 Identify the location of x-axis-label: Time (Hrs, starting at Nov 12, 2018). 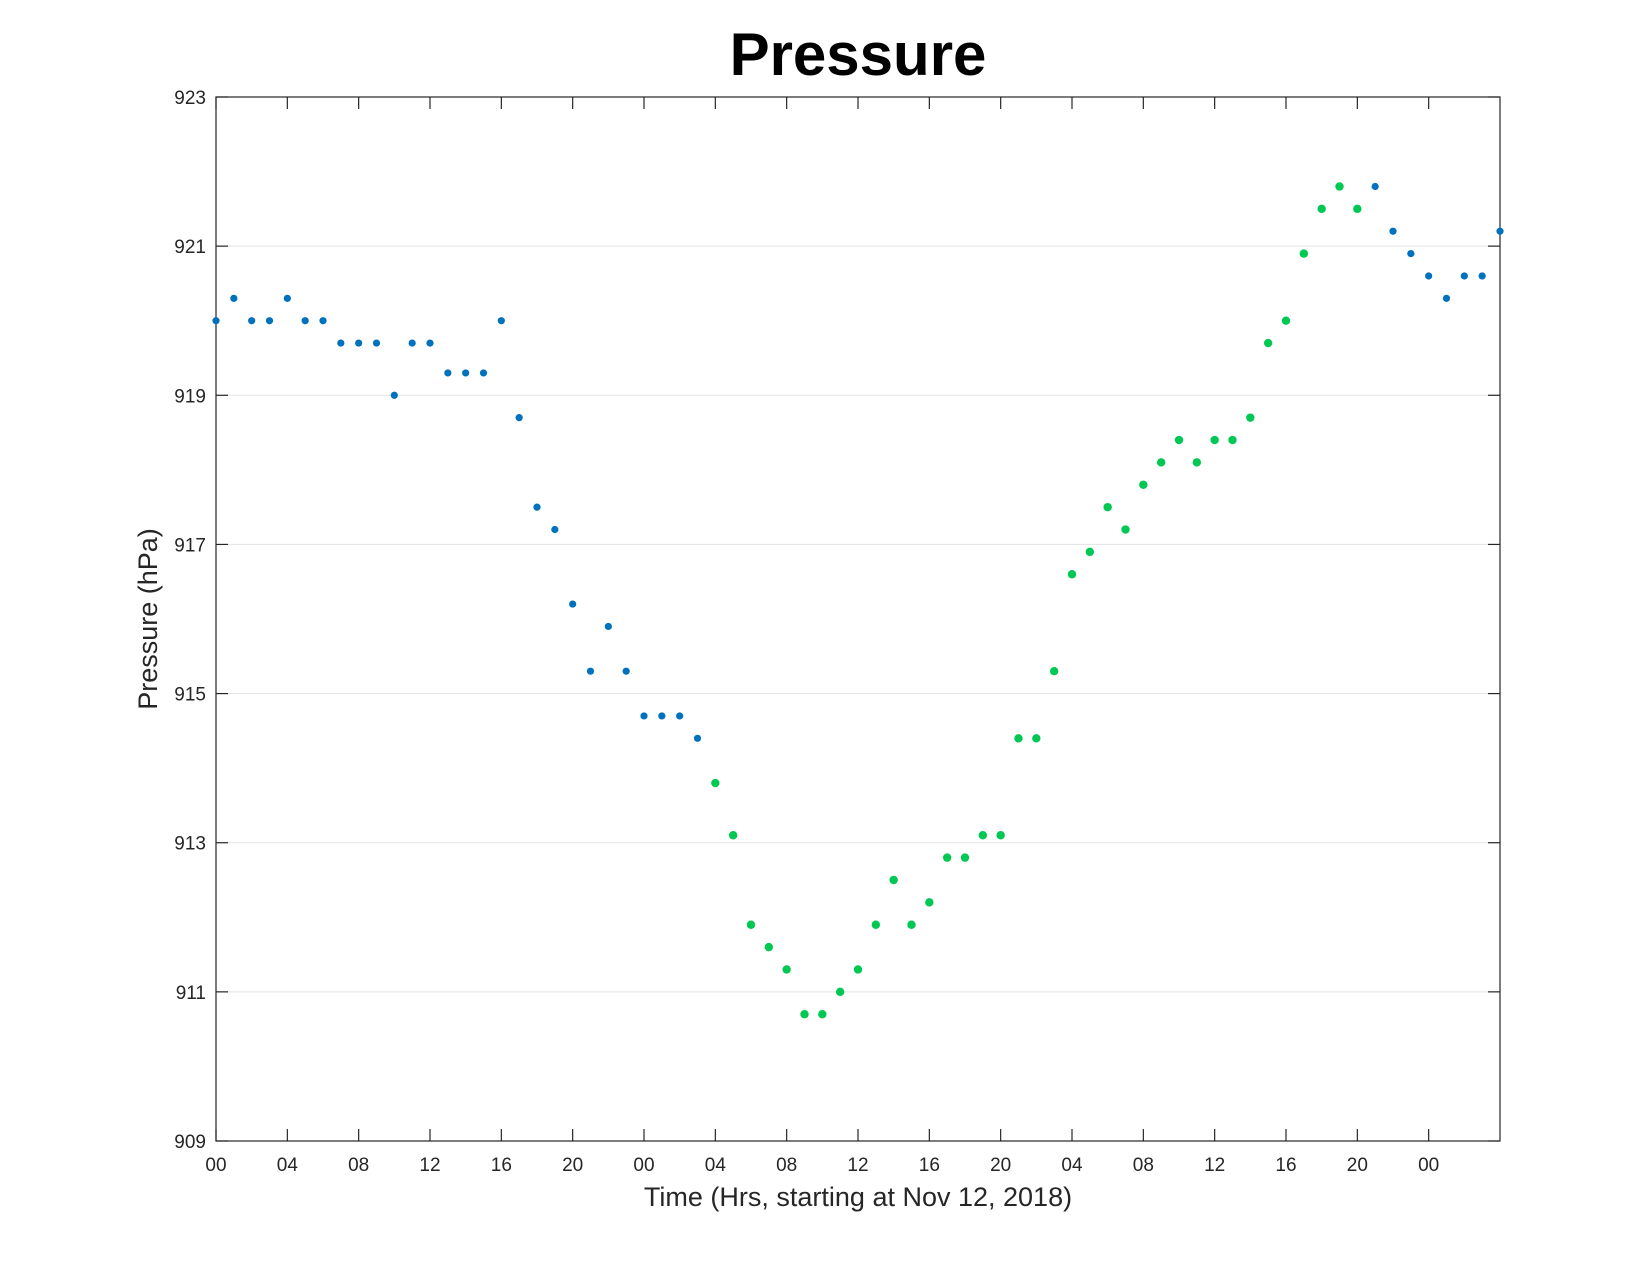
(858, 1197).